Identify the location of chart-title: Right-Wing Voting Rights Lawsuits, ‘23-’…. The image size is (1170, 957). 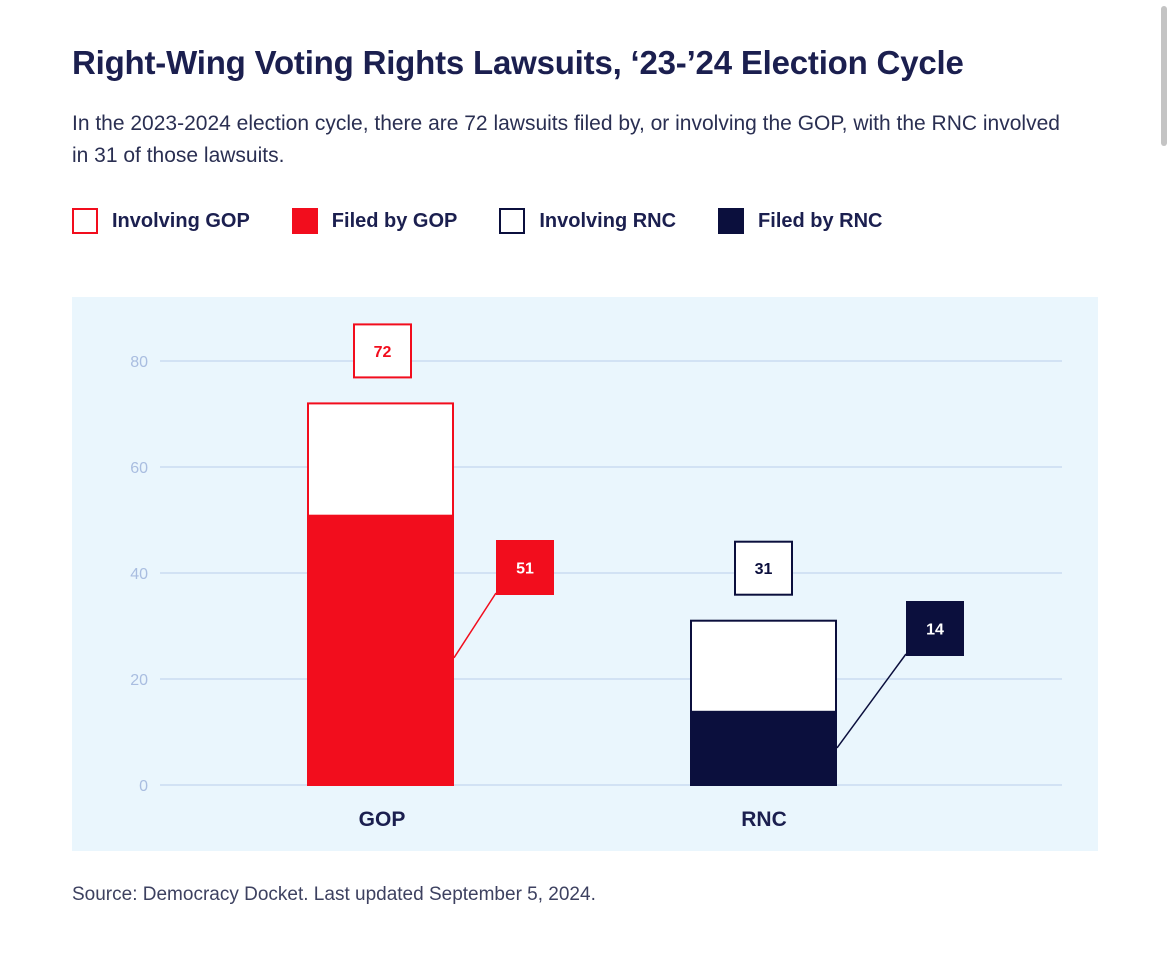
(518, 62).